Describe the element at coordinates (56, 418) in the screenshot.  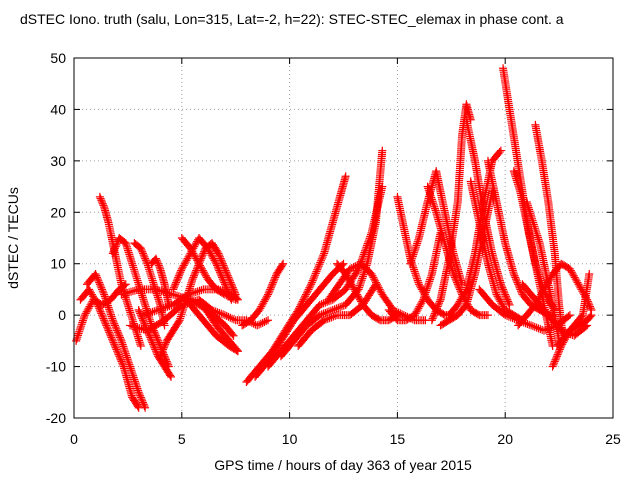
I see `y-tick-label: -20` at that location.